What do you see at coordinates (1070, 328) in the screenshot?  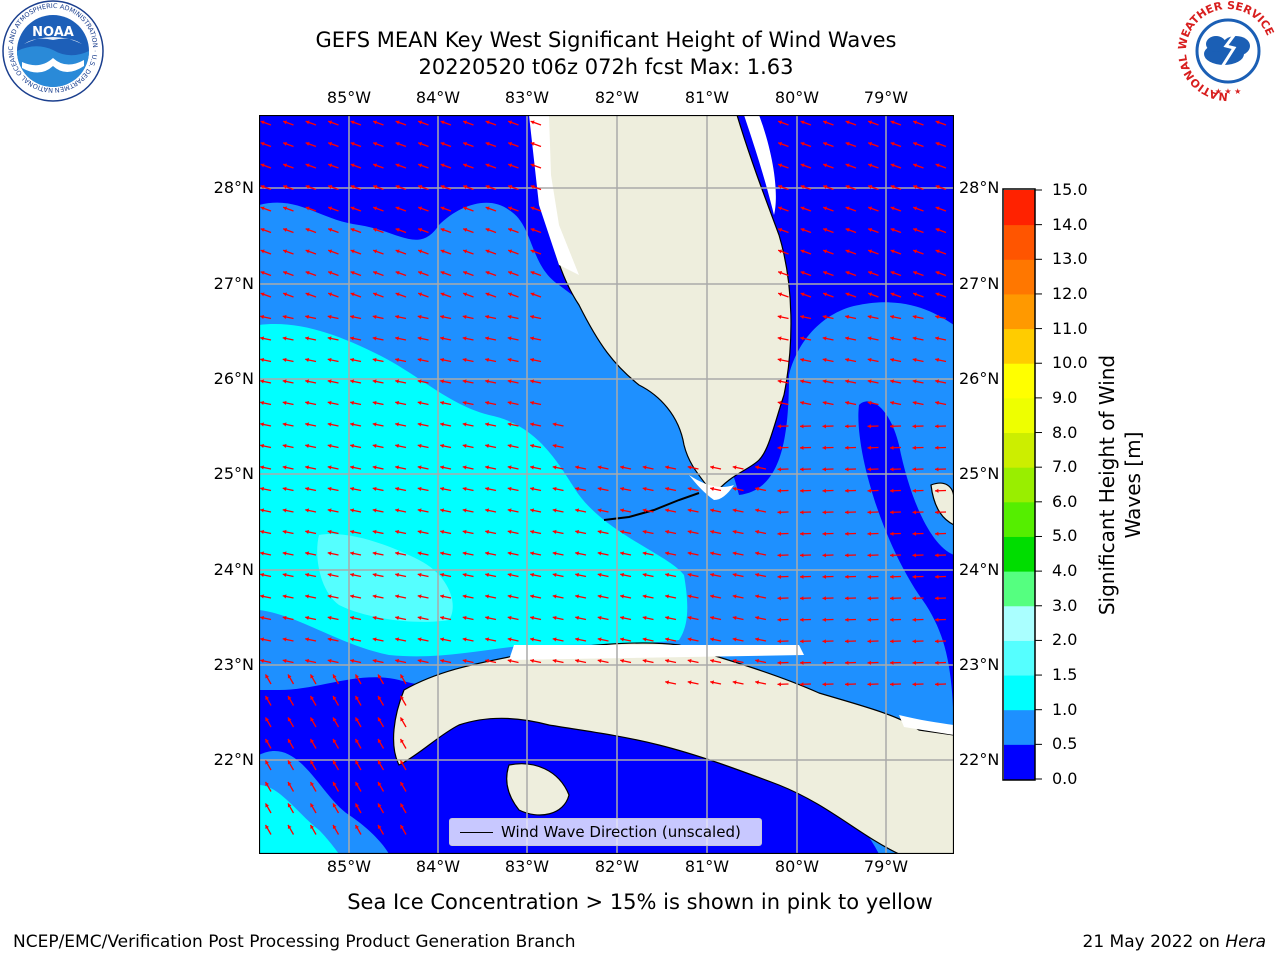 I see `colorbar-tick-label: 11.0` at bounding box center [1070, 328].